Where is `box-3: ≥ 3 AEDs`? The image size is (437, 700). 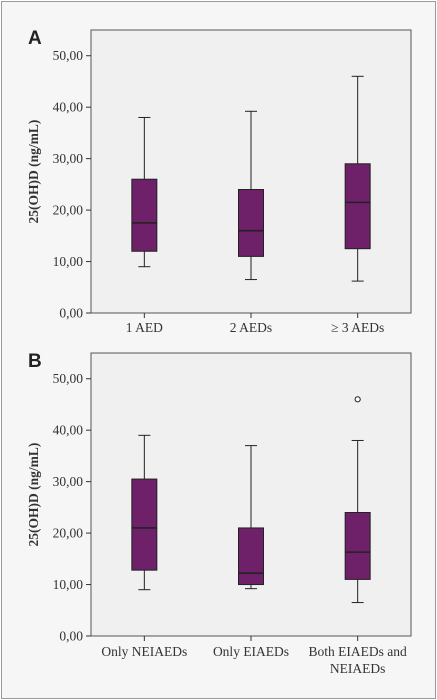 box-3: ≥ 3 AEDs is located at coordinates (357, 205).